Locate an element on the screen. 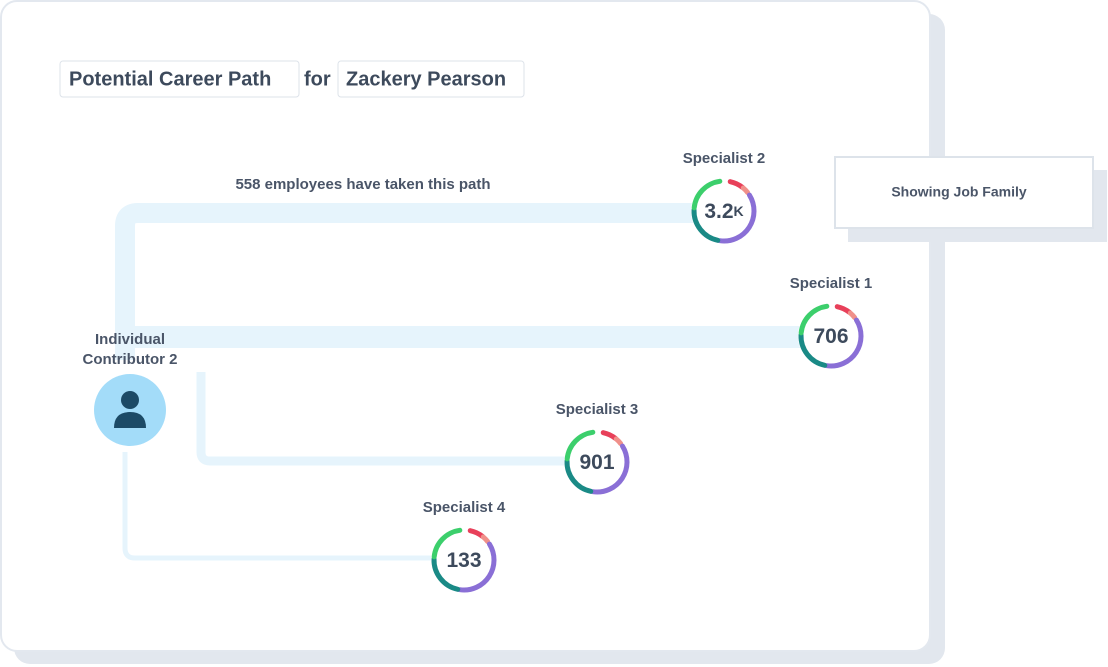  node-count-unit: K is located at coordinates (739, 211).